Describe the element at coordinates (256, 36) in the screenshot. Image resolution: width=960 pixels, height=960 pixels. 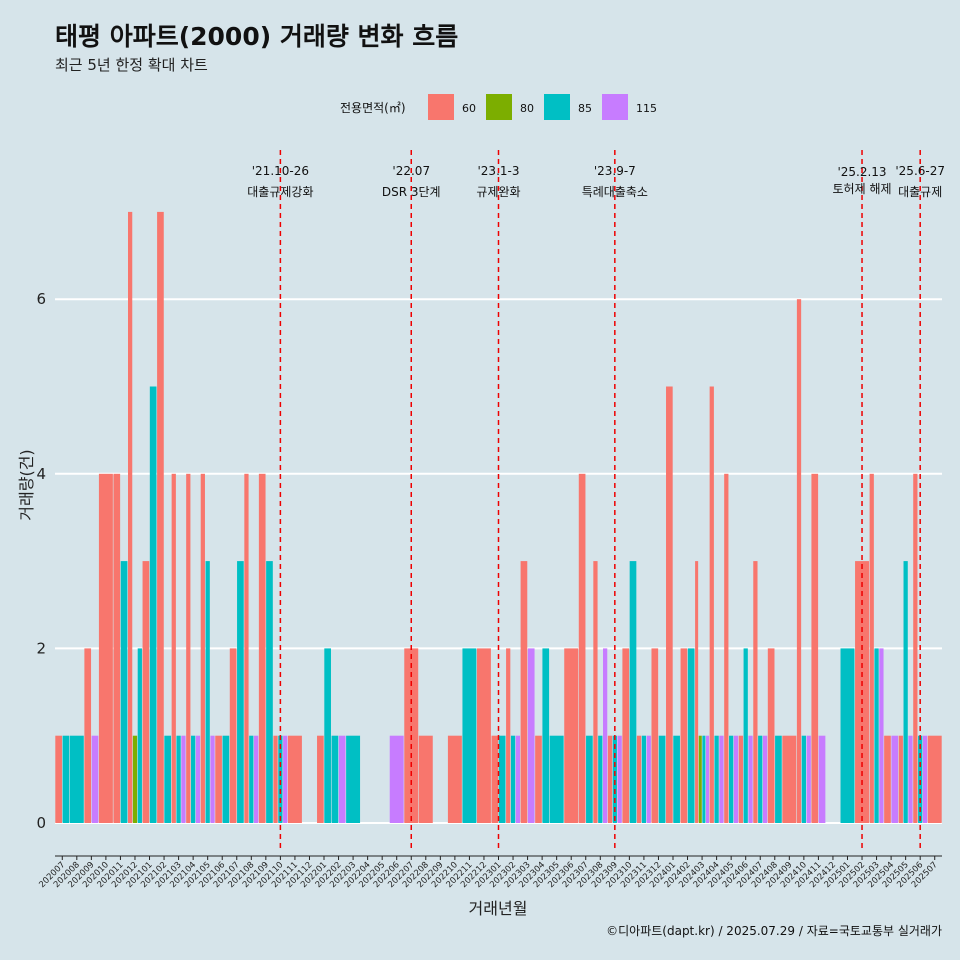
I see `chart-title: 태평 아파트(2000) 거래량 변화 흐름` at that location.